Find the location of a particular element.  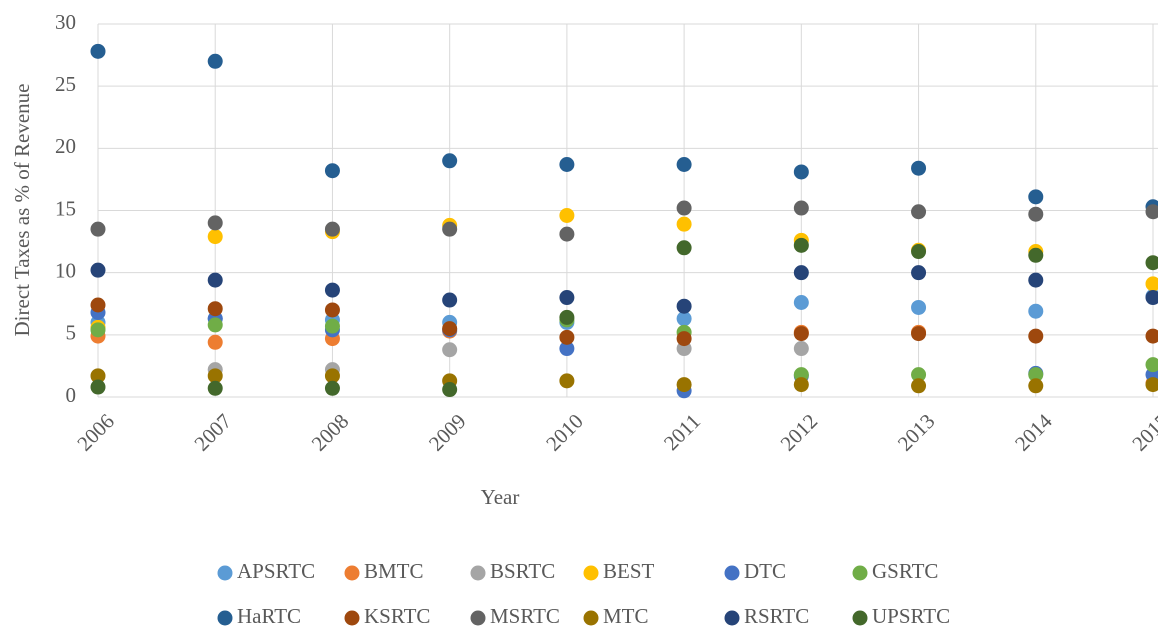

y-tick-label: 10 is located at coordinates (65, 270).